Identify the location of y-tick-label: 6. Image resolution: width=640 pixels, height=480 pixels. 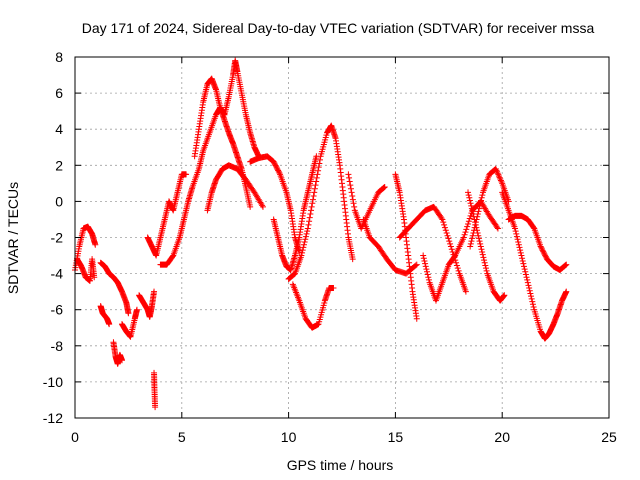
(59, 93).